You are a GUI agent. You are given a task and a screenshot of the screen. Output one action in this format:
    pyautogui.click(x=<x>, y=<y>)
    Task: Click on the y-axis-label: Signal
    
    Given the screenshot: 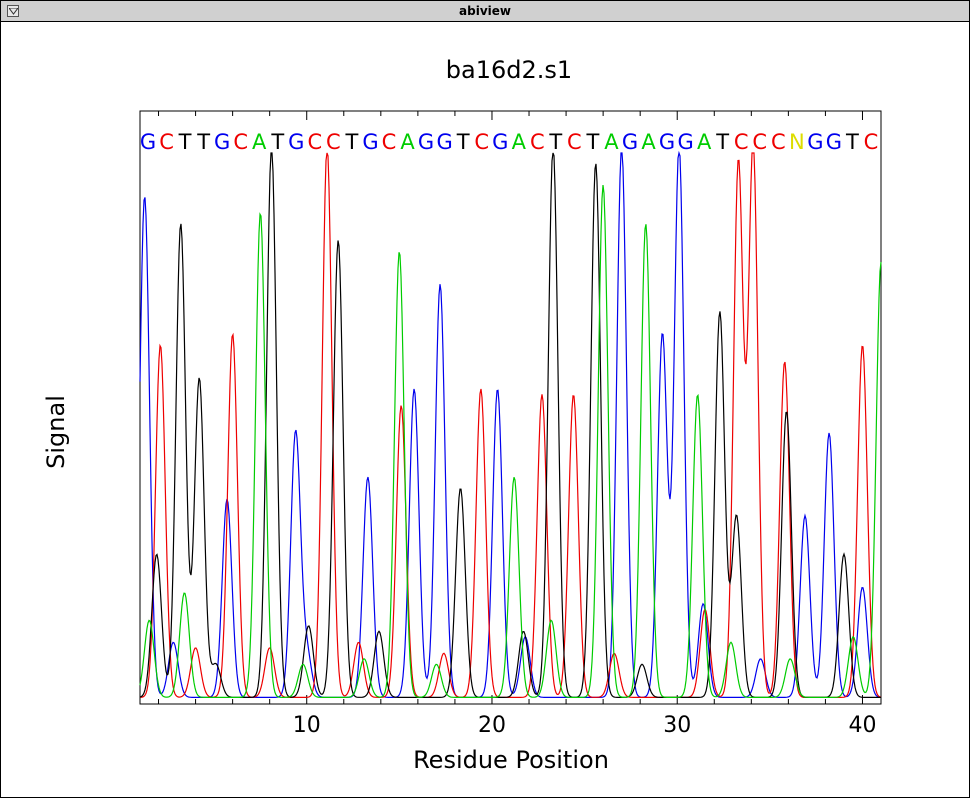 What is the action you would take?
    pyautogui.click(x=56, y=432)
    